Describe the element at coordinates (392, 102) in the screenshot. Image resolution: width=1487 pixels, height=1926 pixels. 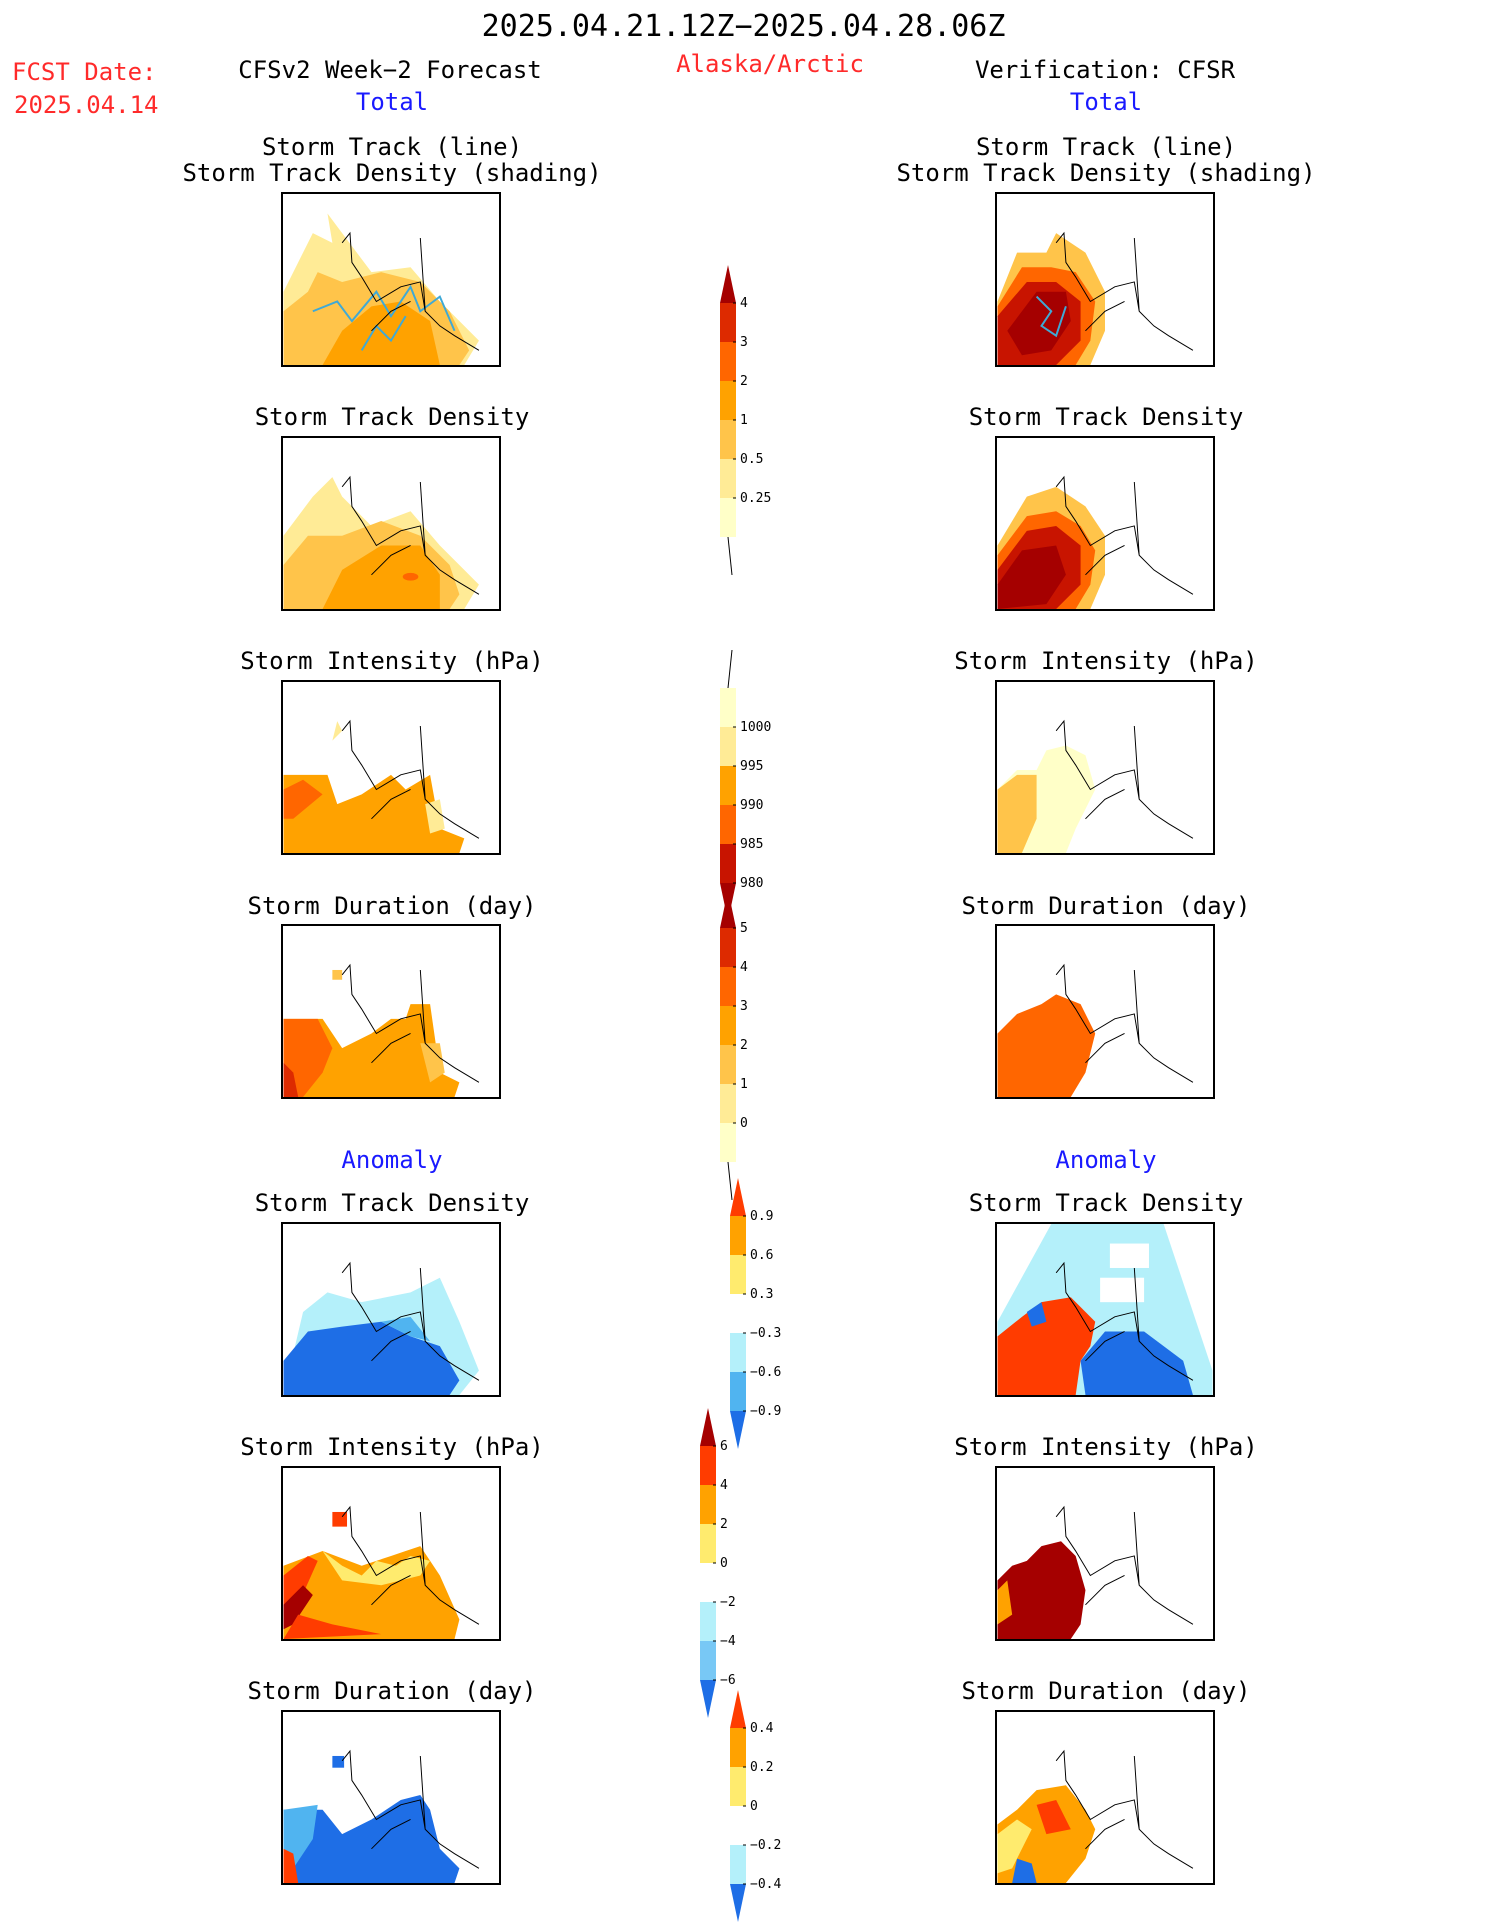
I see `total-label-left: Total` at that location.